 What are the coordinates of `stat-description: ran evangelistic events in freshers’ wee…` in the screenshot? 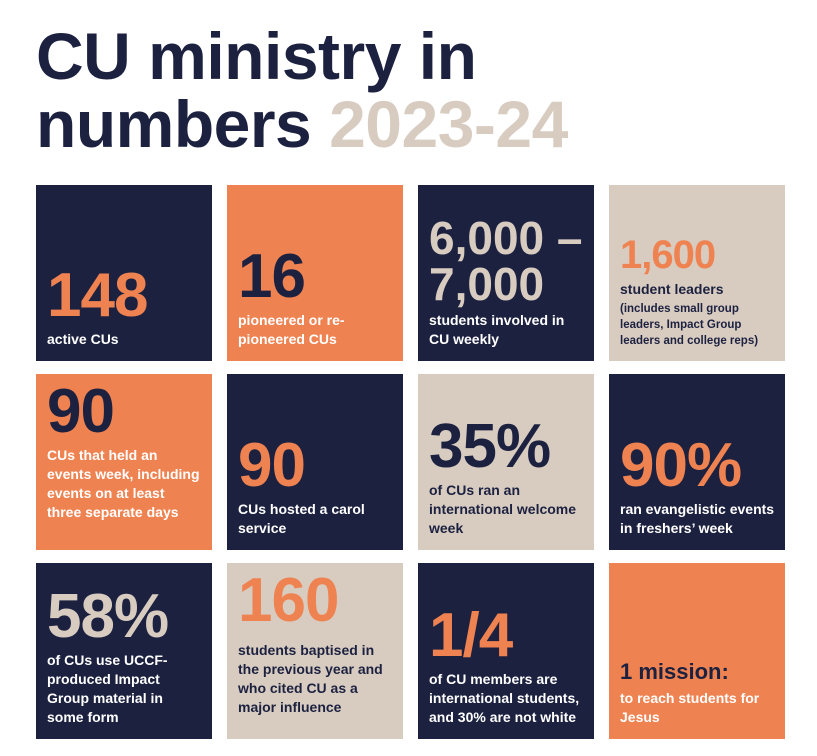 It's located at (697, 518).